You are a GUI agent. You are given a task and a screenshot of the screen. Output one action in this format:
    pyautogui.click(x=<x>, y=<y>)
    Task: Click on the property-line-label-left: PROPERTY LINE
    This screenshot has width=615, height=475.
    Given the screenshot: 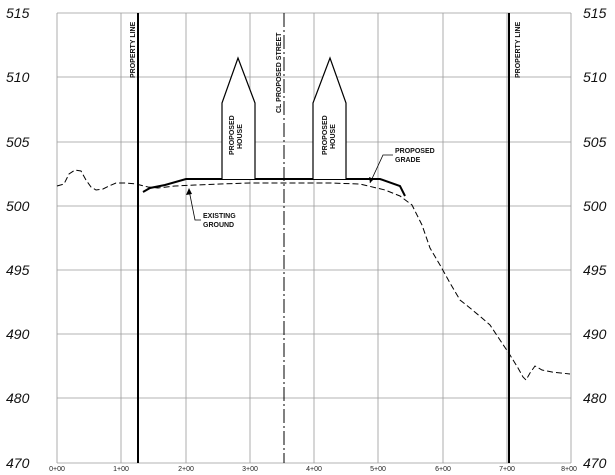 What is the action you would take?
    pyautogui.click(x=133, y=49)
    